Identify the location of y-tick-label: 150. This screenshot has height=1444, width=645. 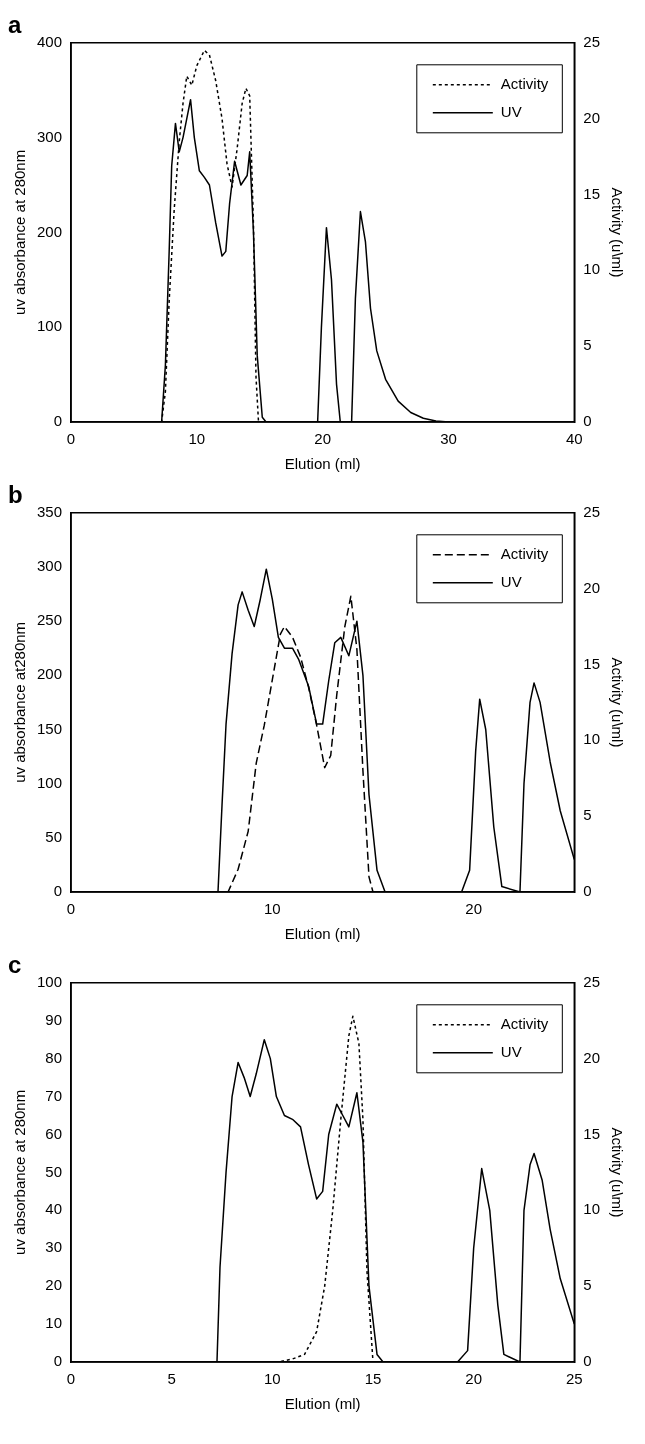
(50, 728).